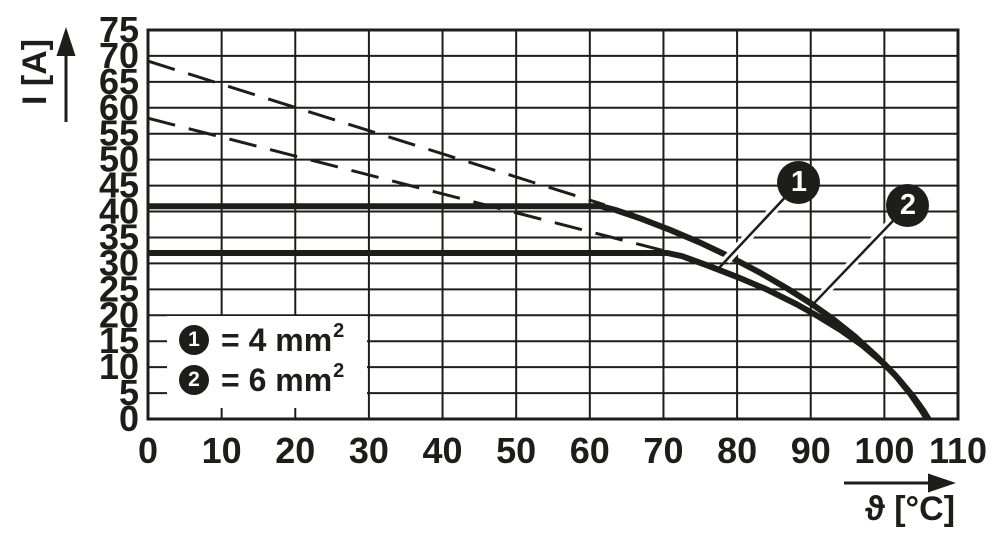 This screenshot has height=547, width=1000. I want to click on callout-label: 2, so click(907, 204).